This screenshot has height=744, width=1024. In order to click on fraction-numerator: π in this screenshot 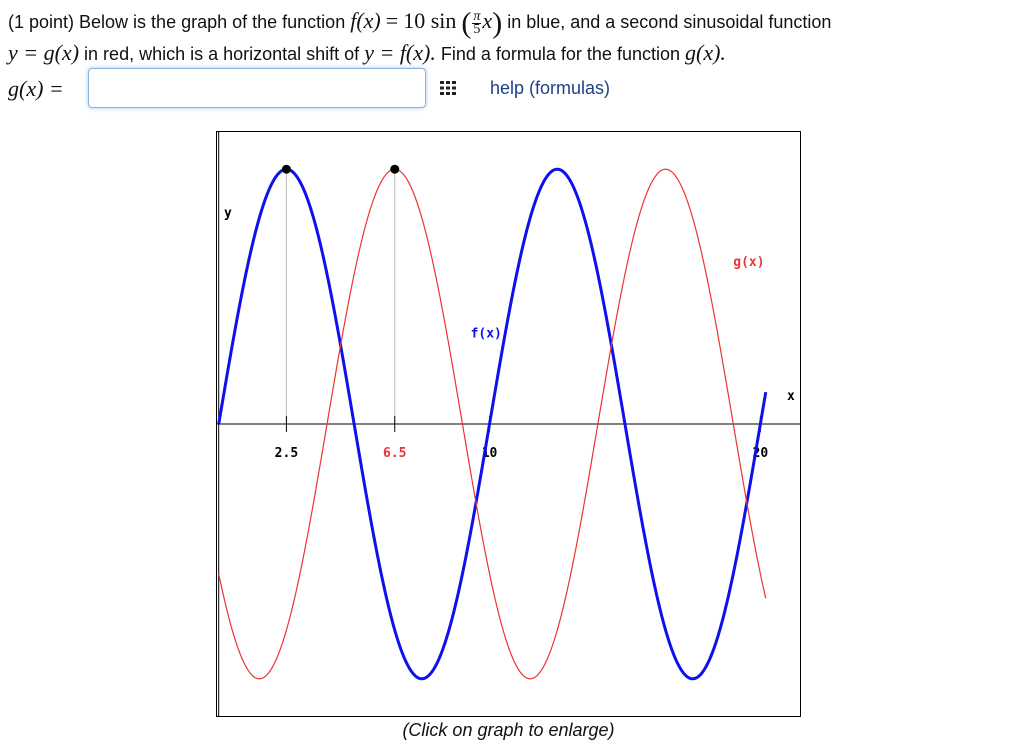, I will do `click(477, 16)`.